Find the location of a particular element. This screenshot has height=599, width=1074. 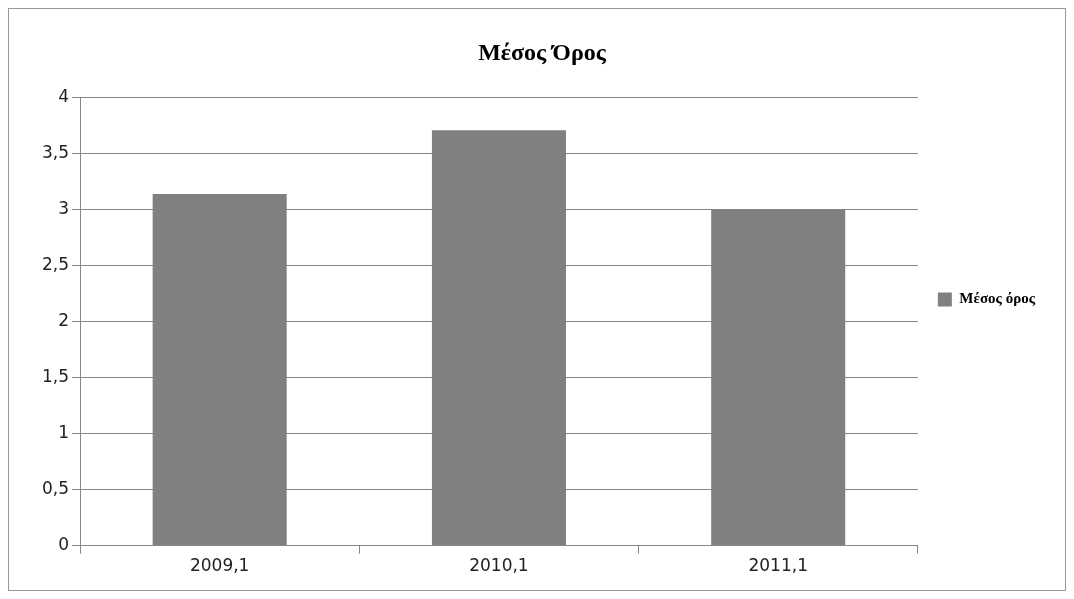

chart-title: Μέσος Όρος is located at coordinates (542, 51).